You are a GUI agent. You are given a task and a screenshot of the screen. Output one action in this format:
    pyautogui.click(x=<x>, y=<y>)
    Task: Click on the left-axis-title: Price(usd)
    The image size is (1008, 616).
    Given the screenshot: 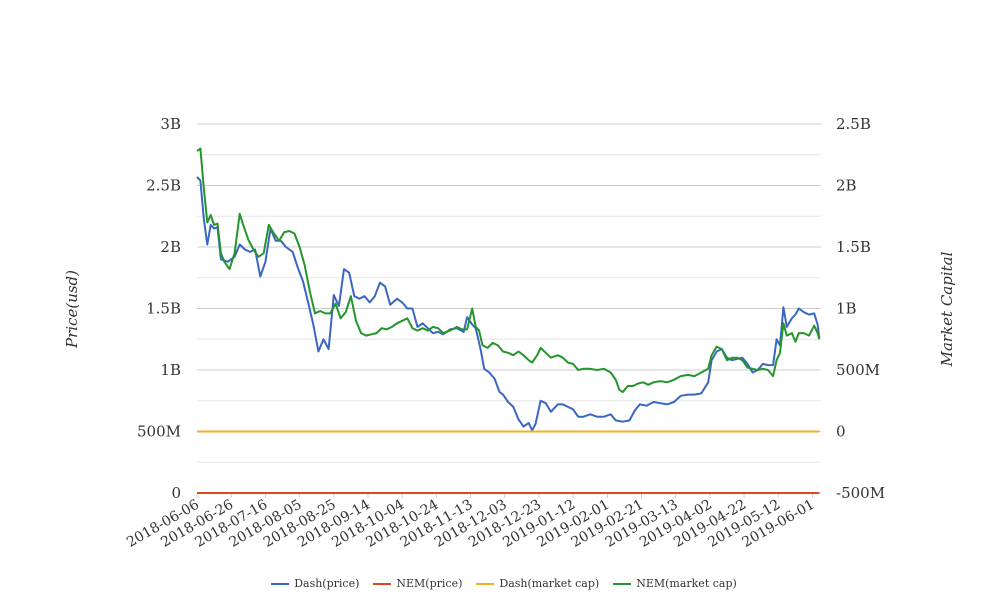 What is the action you would take?
    pyautogui.click(x=72, y=309)
    